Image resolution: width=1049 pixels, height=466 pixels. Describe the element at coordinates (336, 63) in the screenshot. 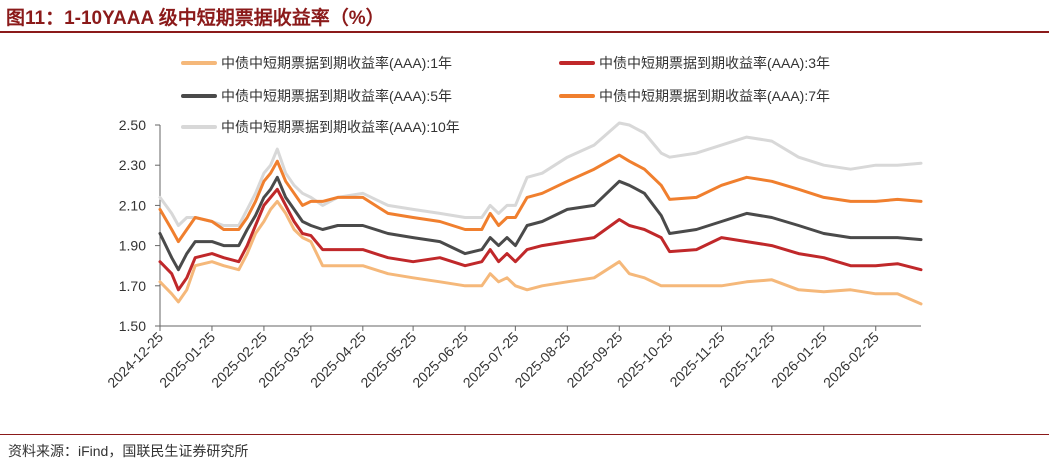

I see `legend-label: 中债中短期票据到期收益率(AAA):1年` at that location.